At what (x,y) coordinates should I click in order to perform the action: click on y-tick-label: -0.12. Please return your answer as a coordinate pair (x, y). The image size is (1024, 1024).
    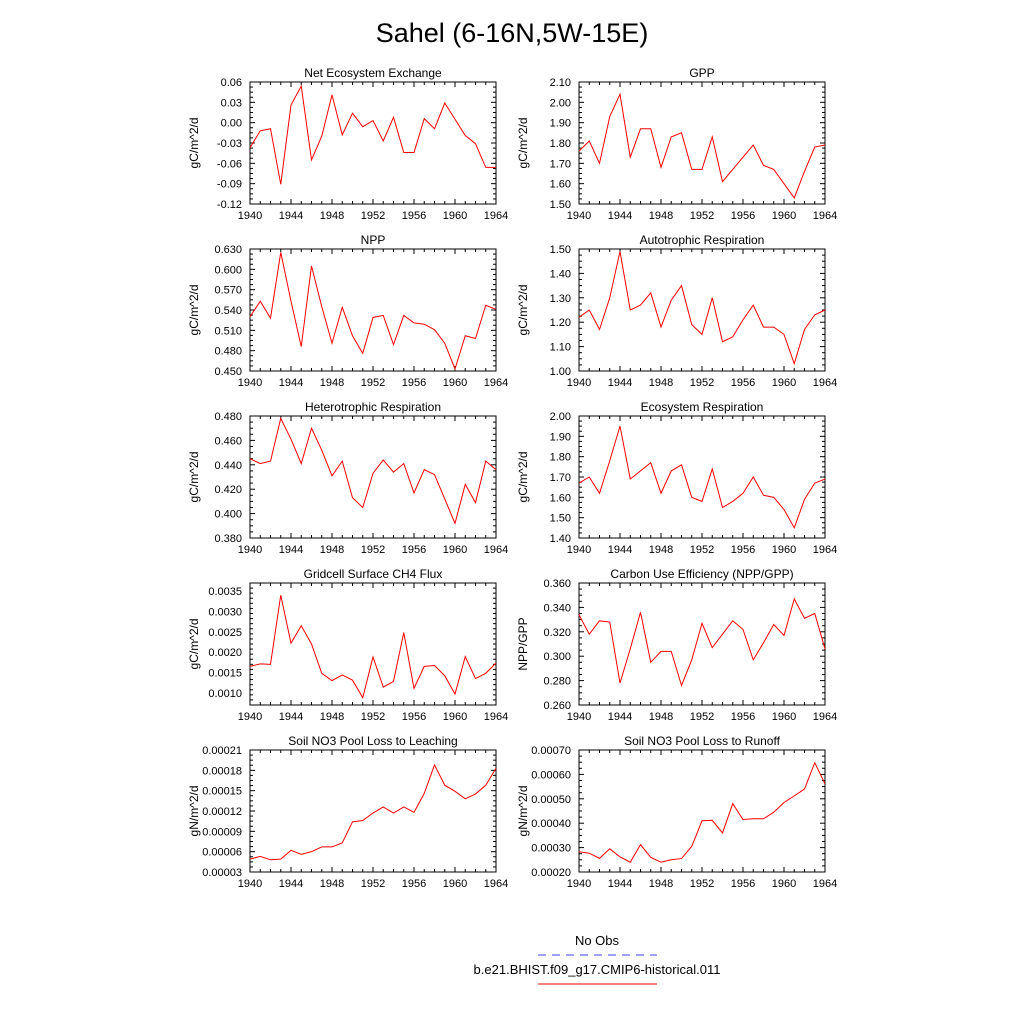
    Looking at the image, I should click on (229, 205).